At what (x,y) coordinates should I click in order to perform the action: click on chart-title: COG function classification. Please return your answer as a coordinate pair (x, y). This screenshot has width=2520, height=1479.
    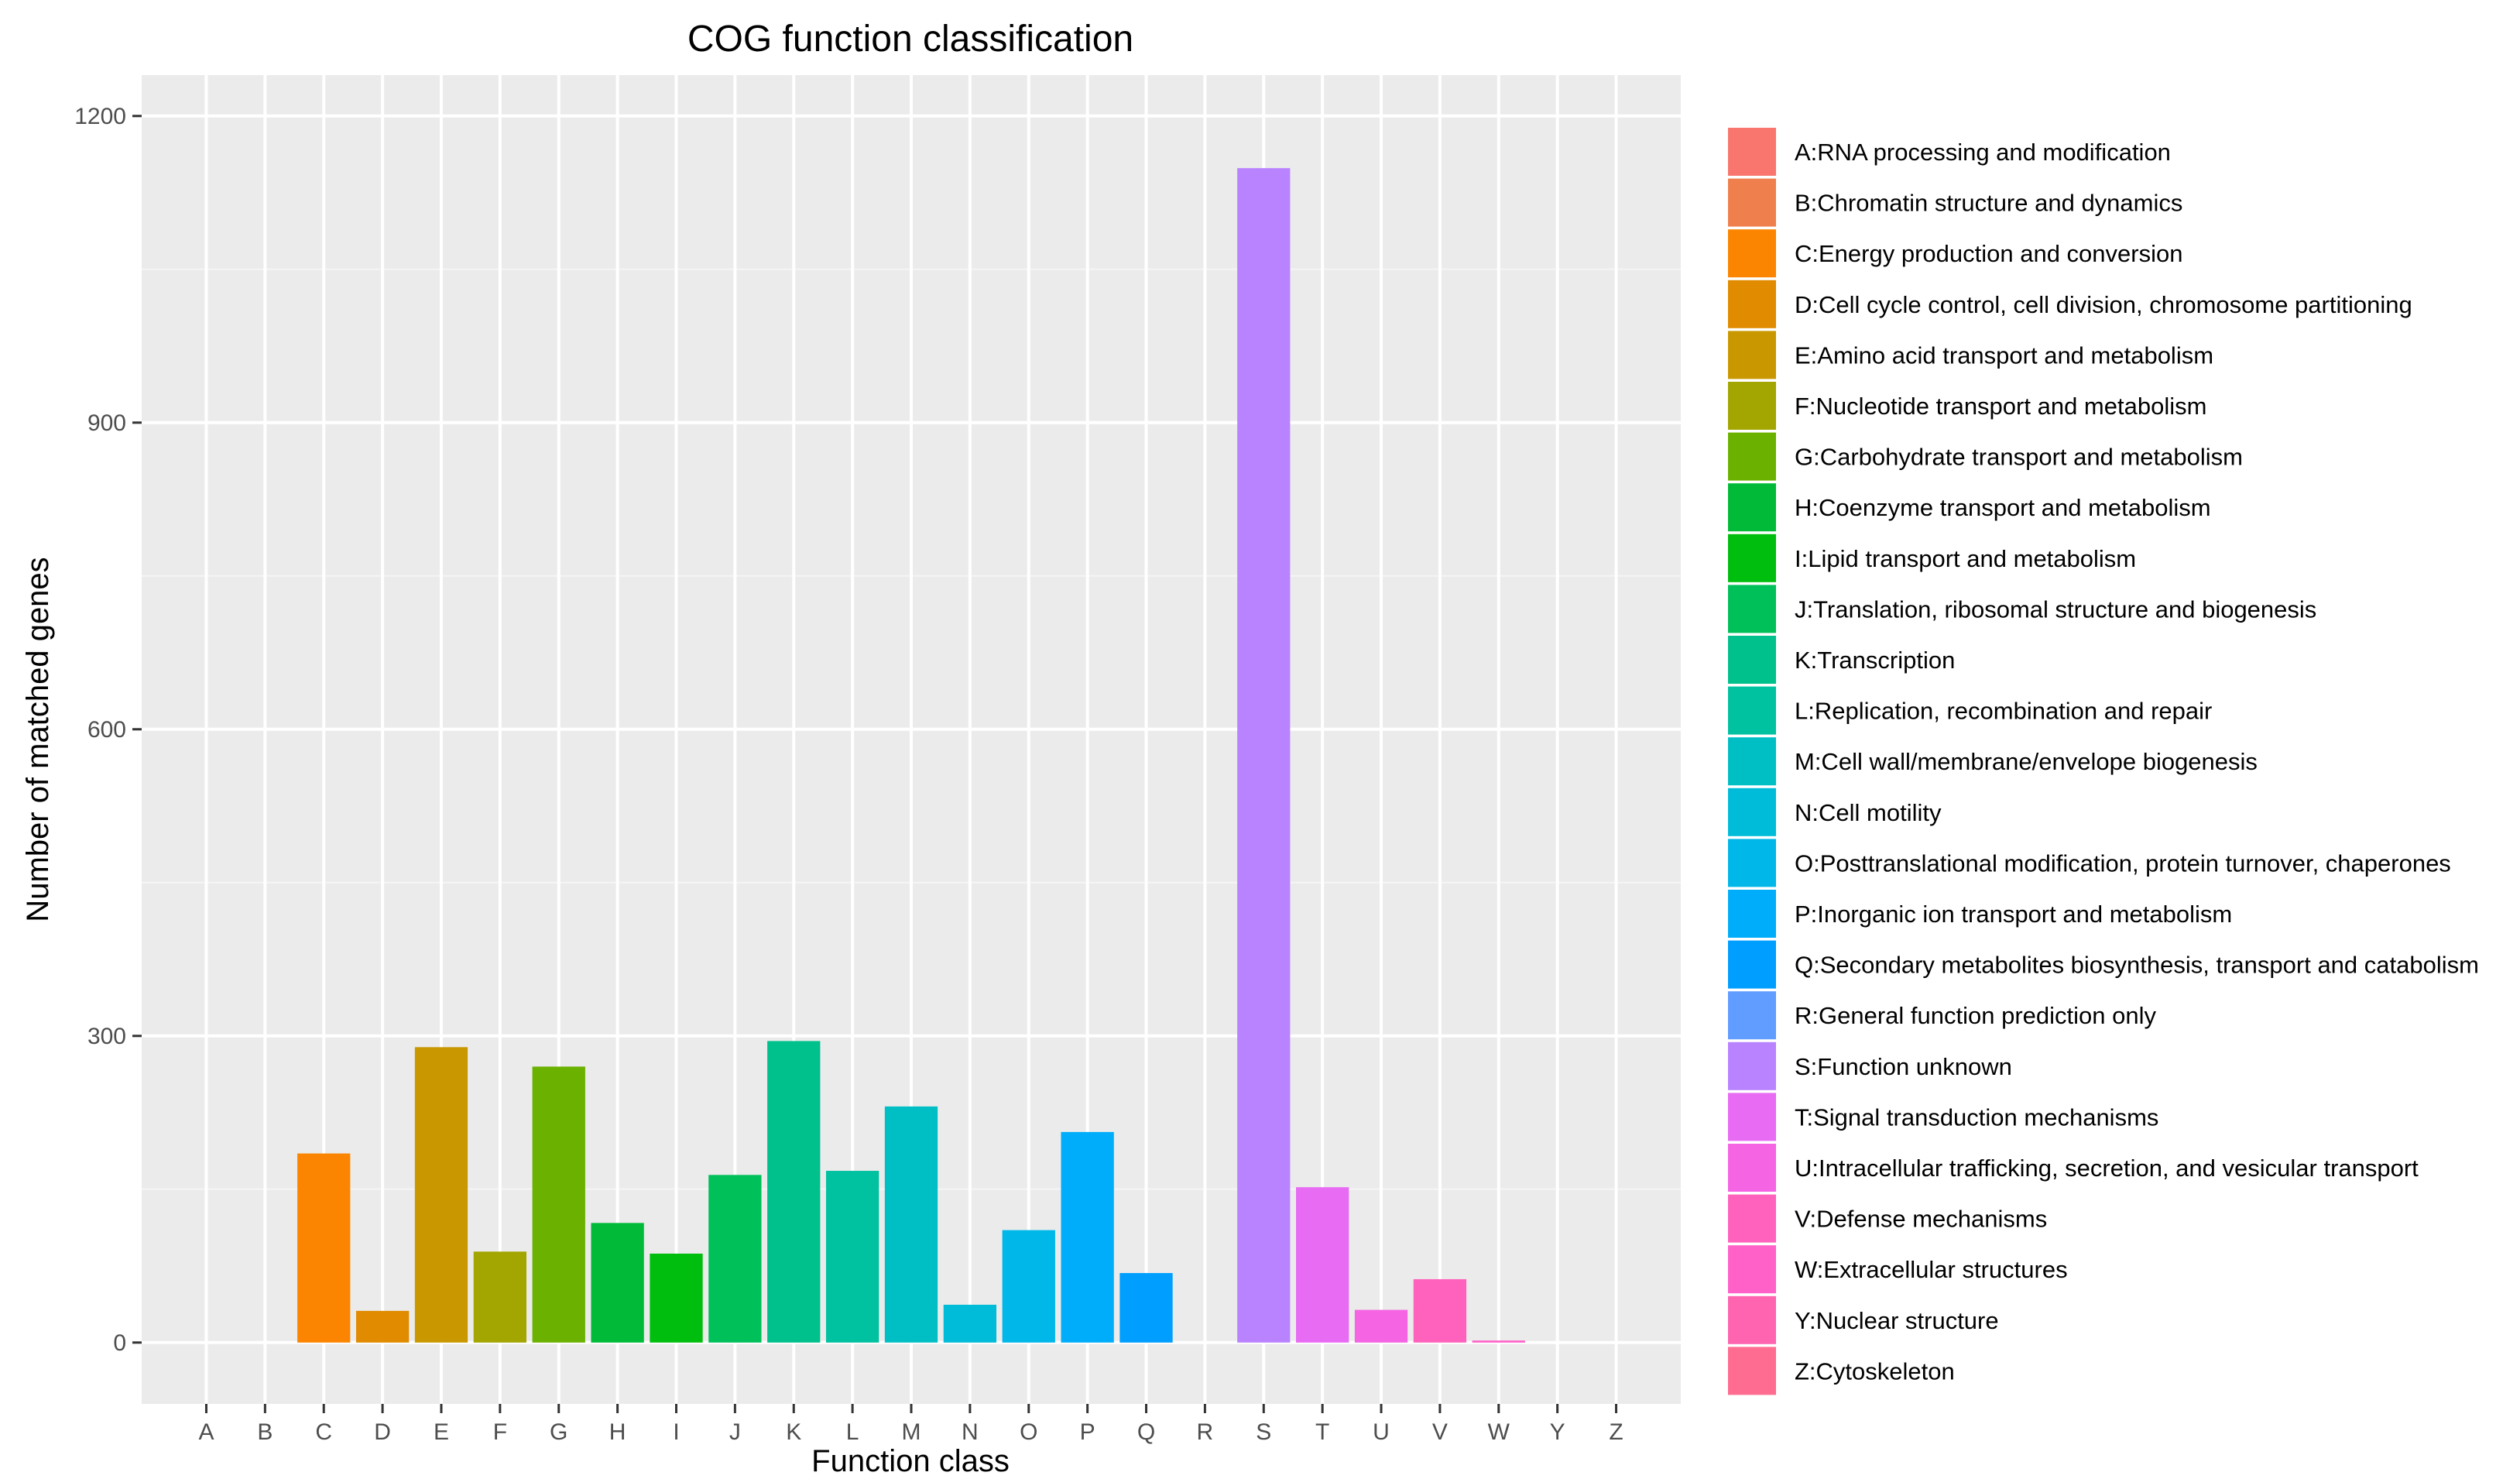
    Looking at the image, I should click on (910, 39).